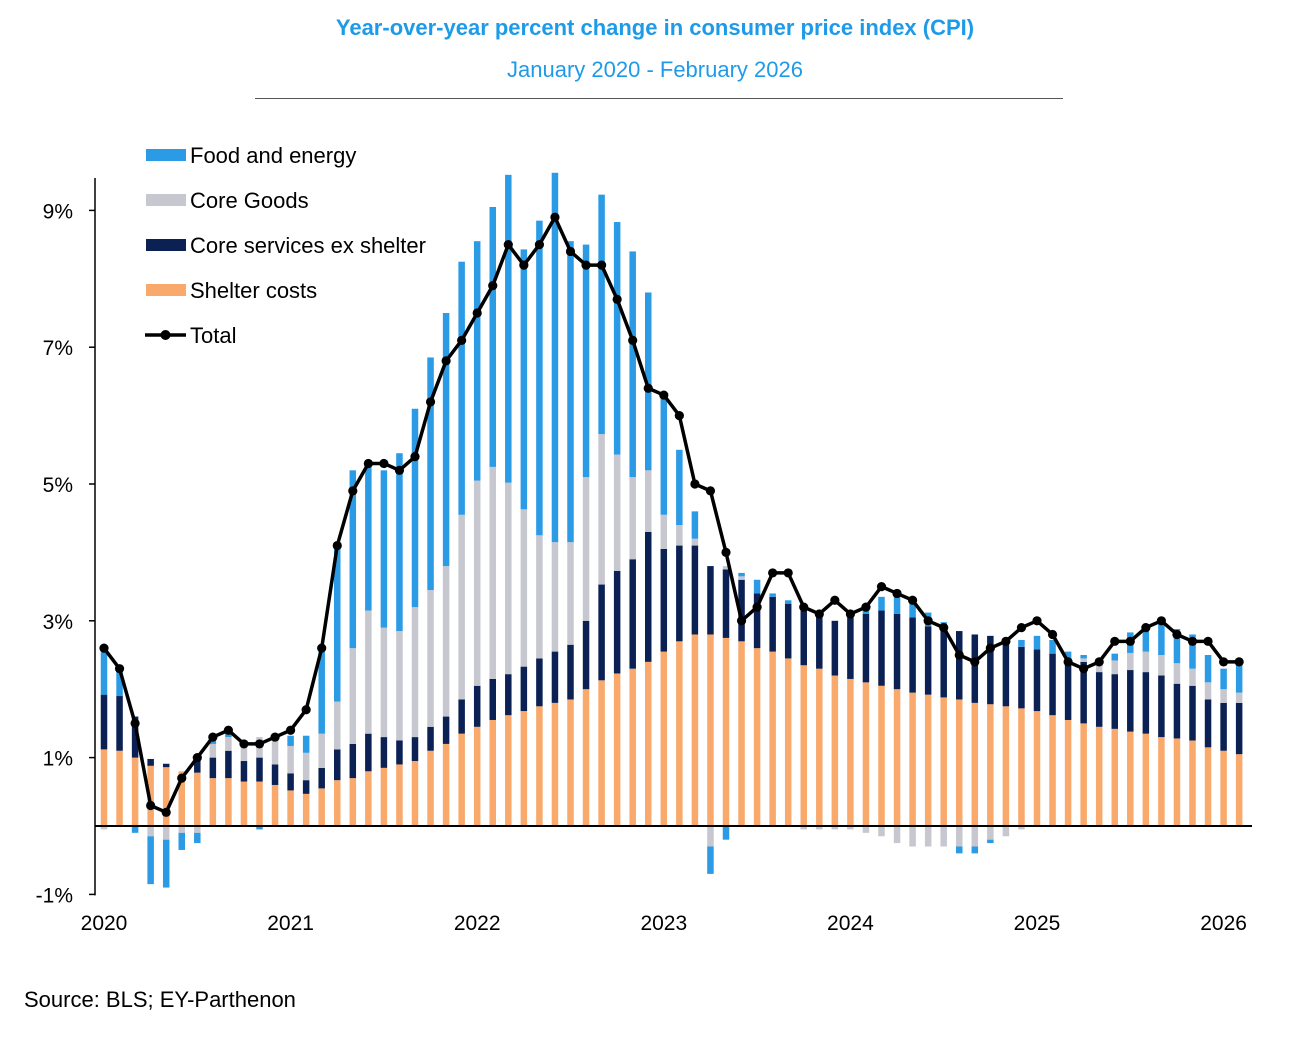 The height and width of the screenshot is (1043, 1310). Describe the element at coordinates (850, 923) in the screenshot. I see `x-tick-label: 2024` at that location.